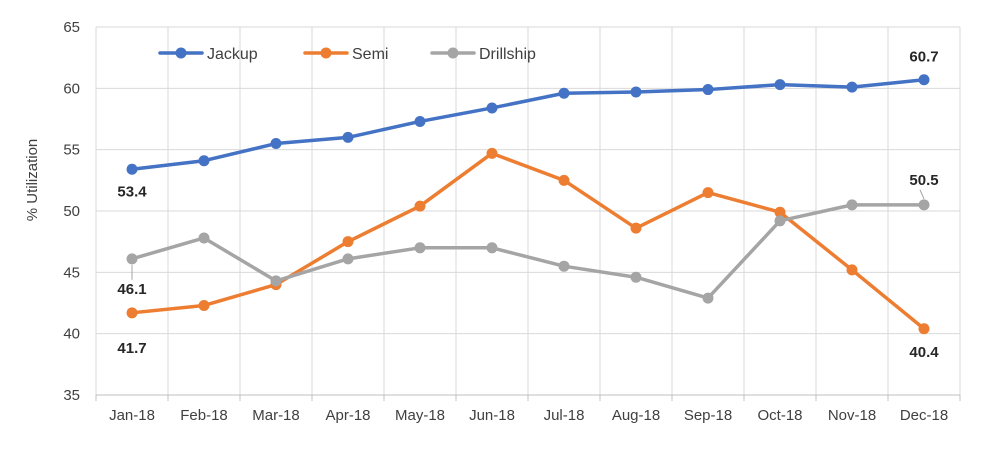 Image resolution: width=997 pixels, height=450 pixels. What do you see at coordinates (232, 54) in the screenshot?
I see `legend-label: Jackup` at bounding box center [232, 54].